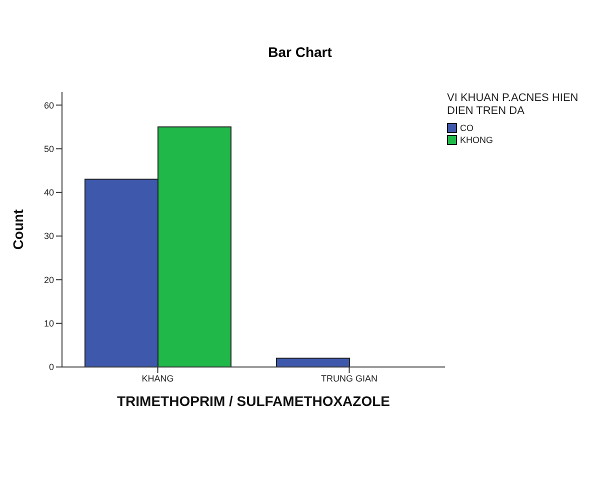 The image size is (600, 480). Describe the element at coordinates (18, 229) in the screenshot. I see `y-axis-title: Count` at that location.